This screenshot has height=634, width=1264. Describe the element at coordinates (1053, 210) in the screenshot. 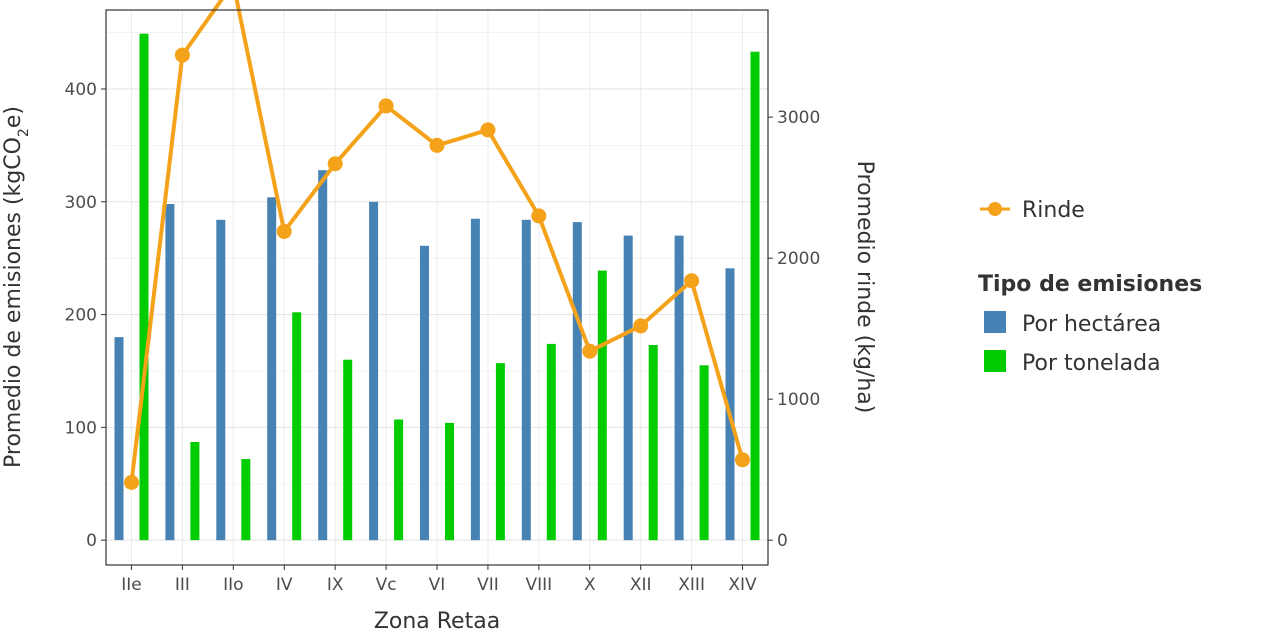

I see `legend-line-label: Rinde` at that location.